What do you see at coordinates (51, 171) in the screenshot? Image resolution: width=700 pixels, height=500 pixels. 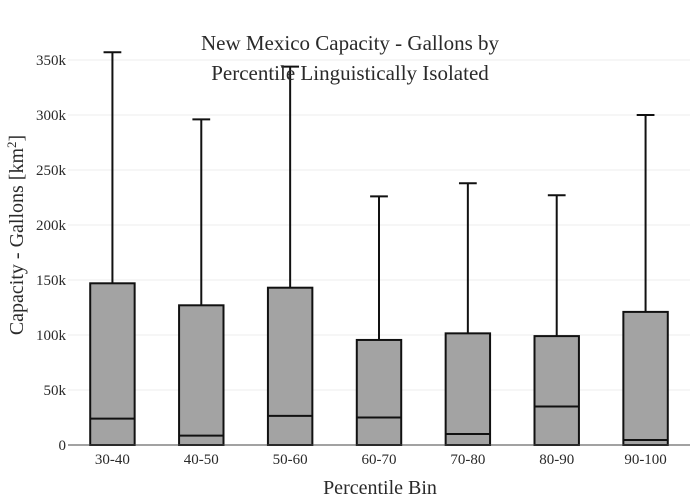 I see `y-tick-label: 250k` at bounding box center [51, 171].